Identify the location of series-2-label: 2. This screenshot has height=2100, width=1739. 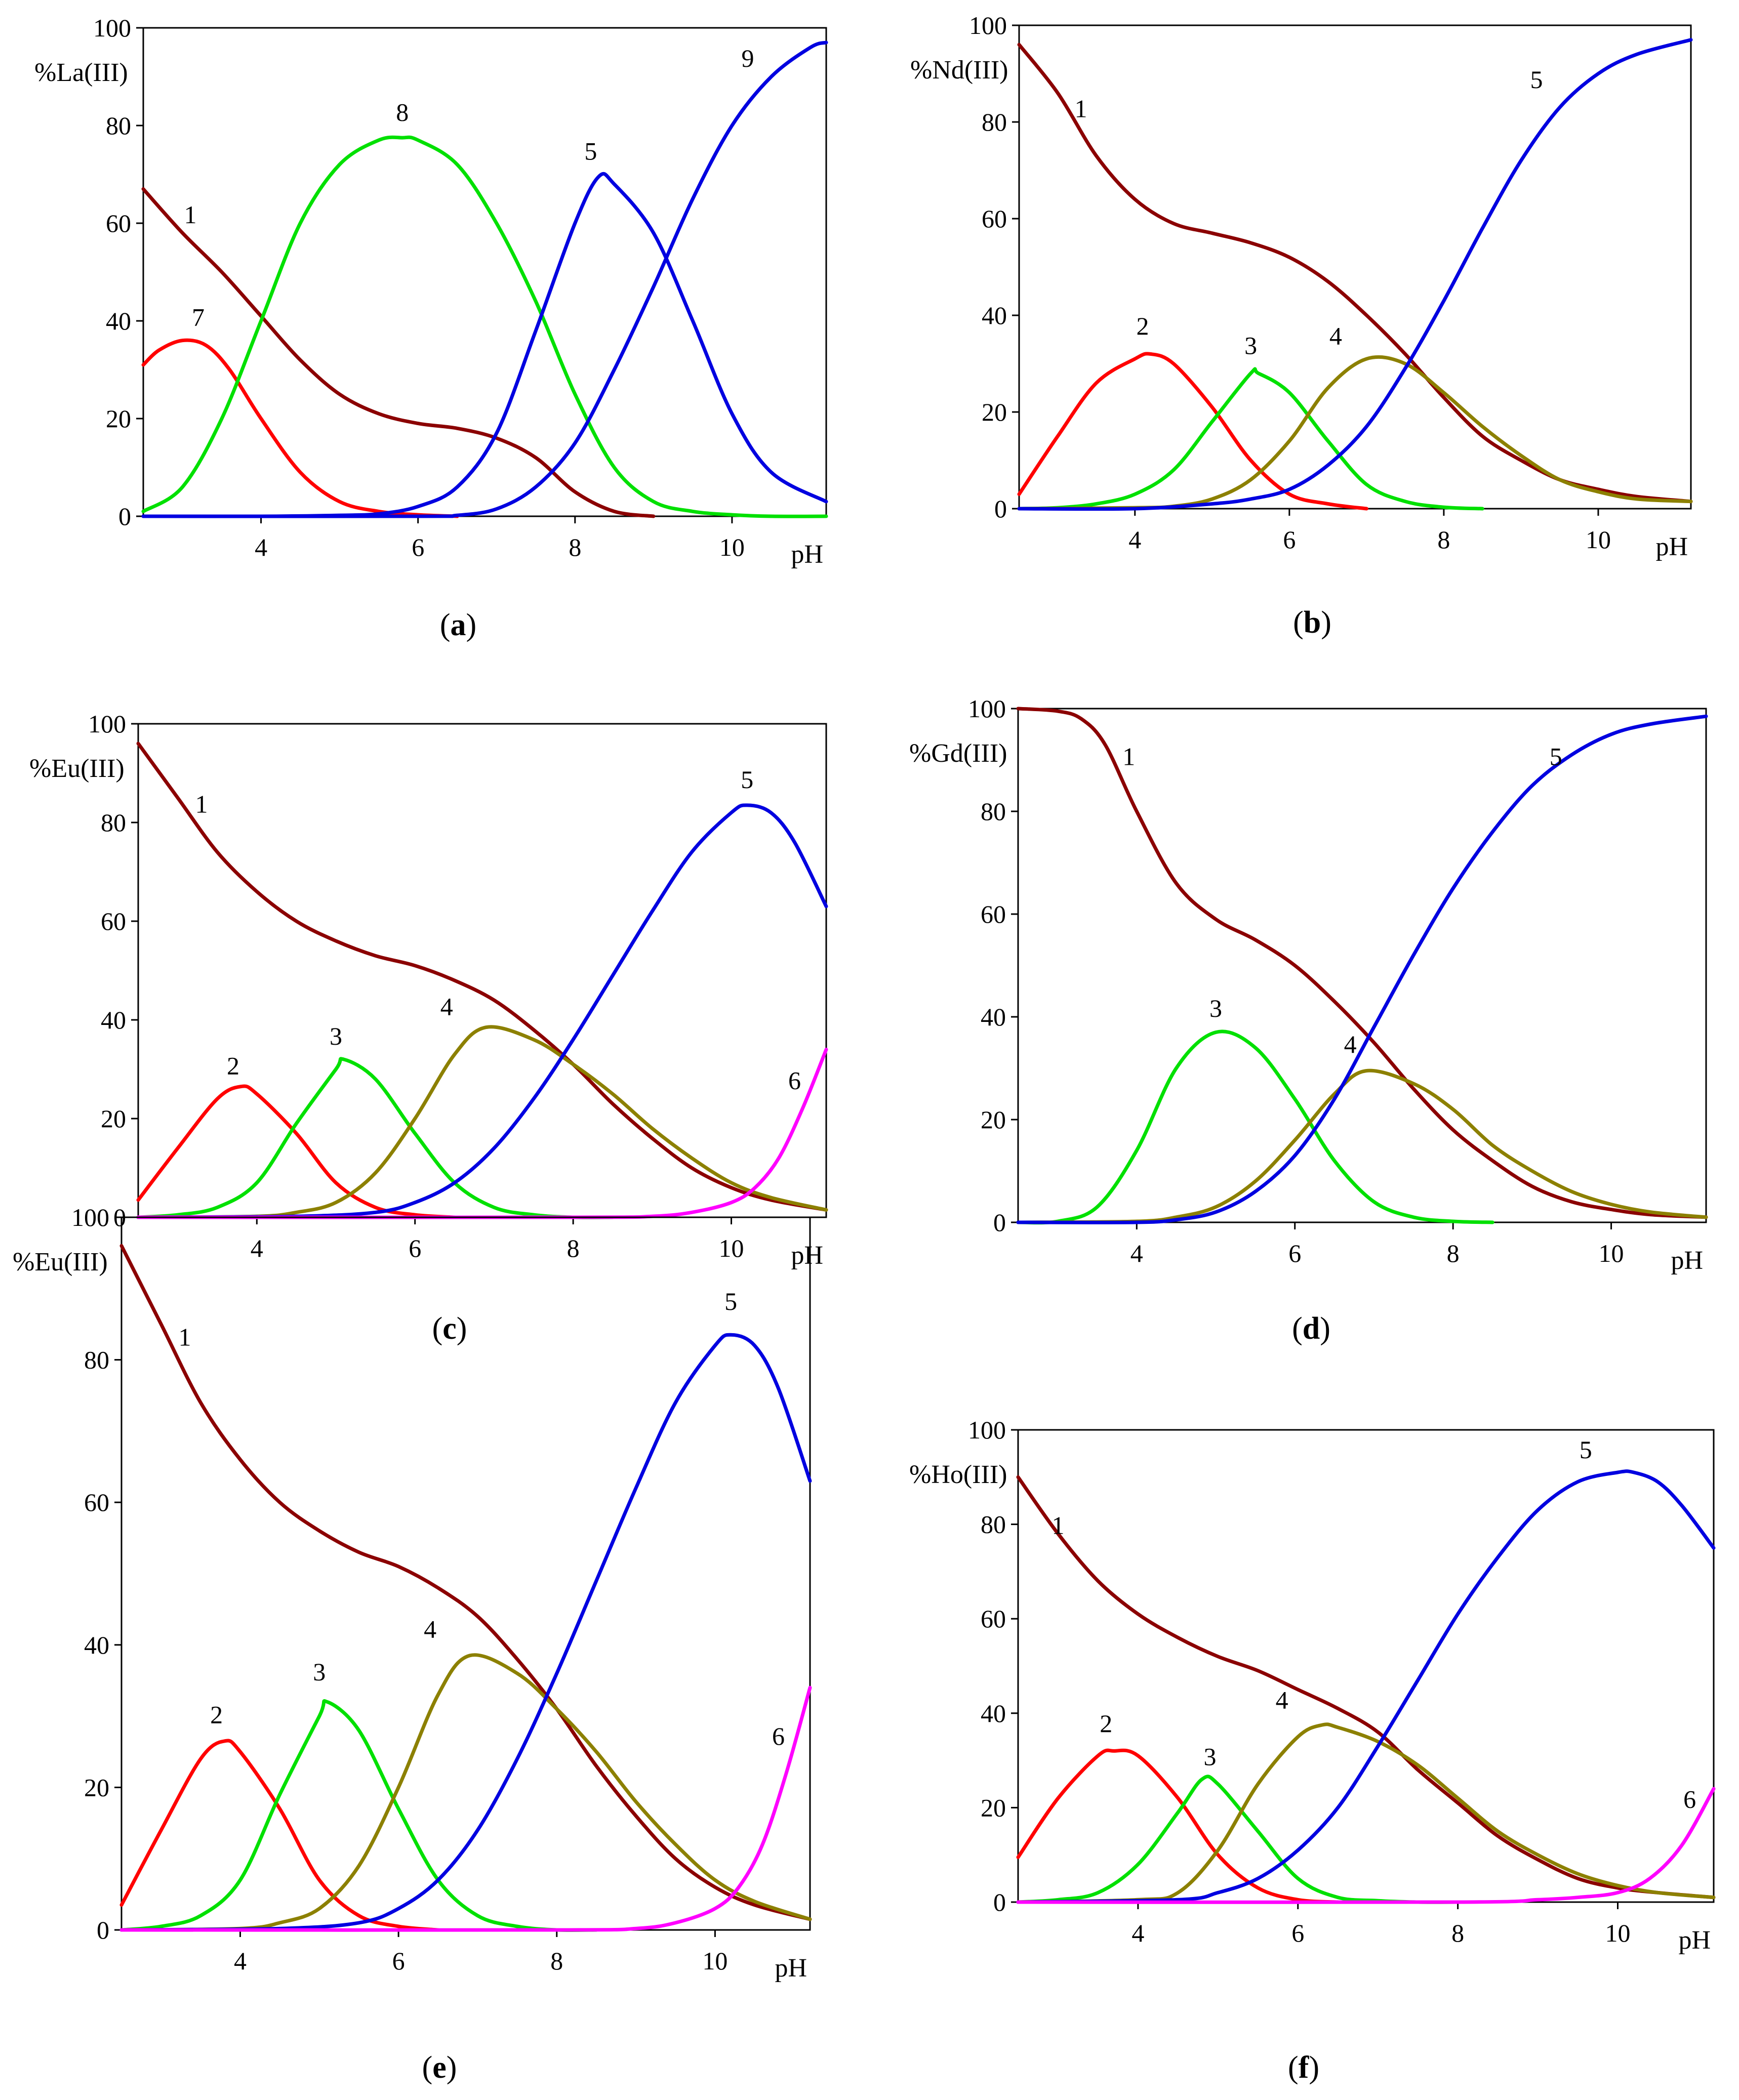
(216, 1715).